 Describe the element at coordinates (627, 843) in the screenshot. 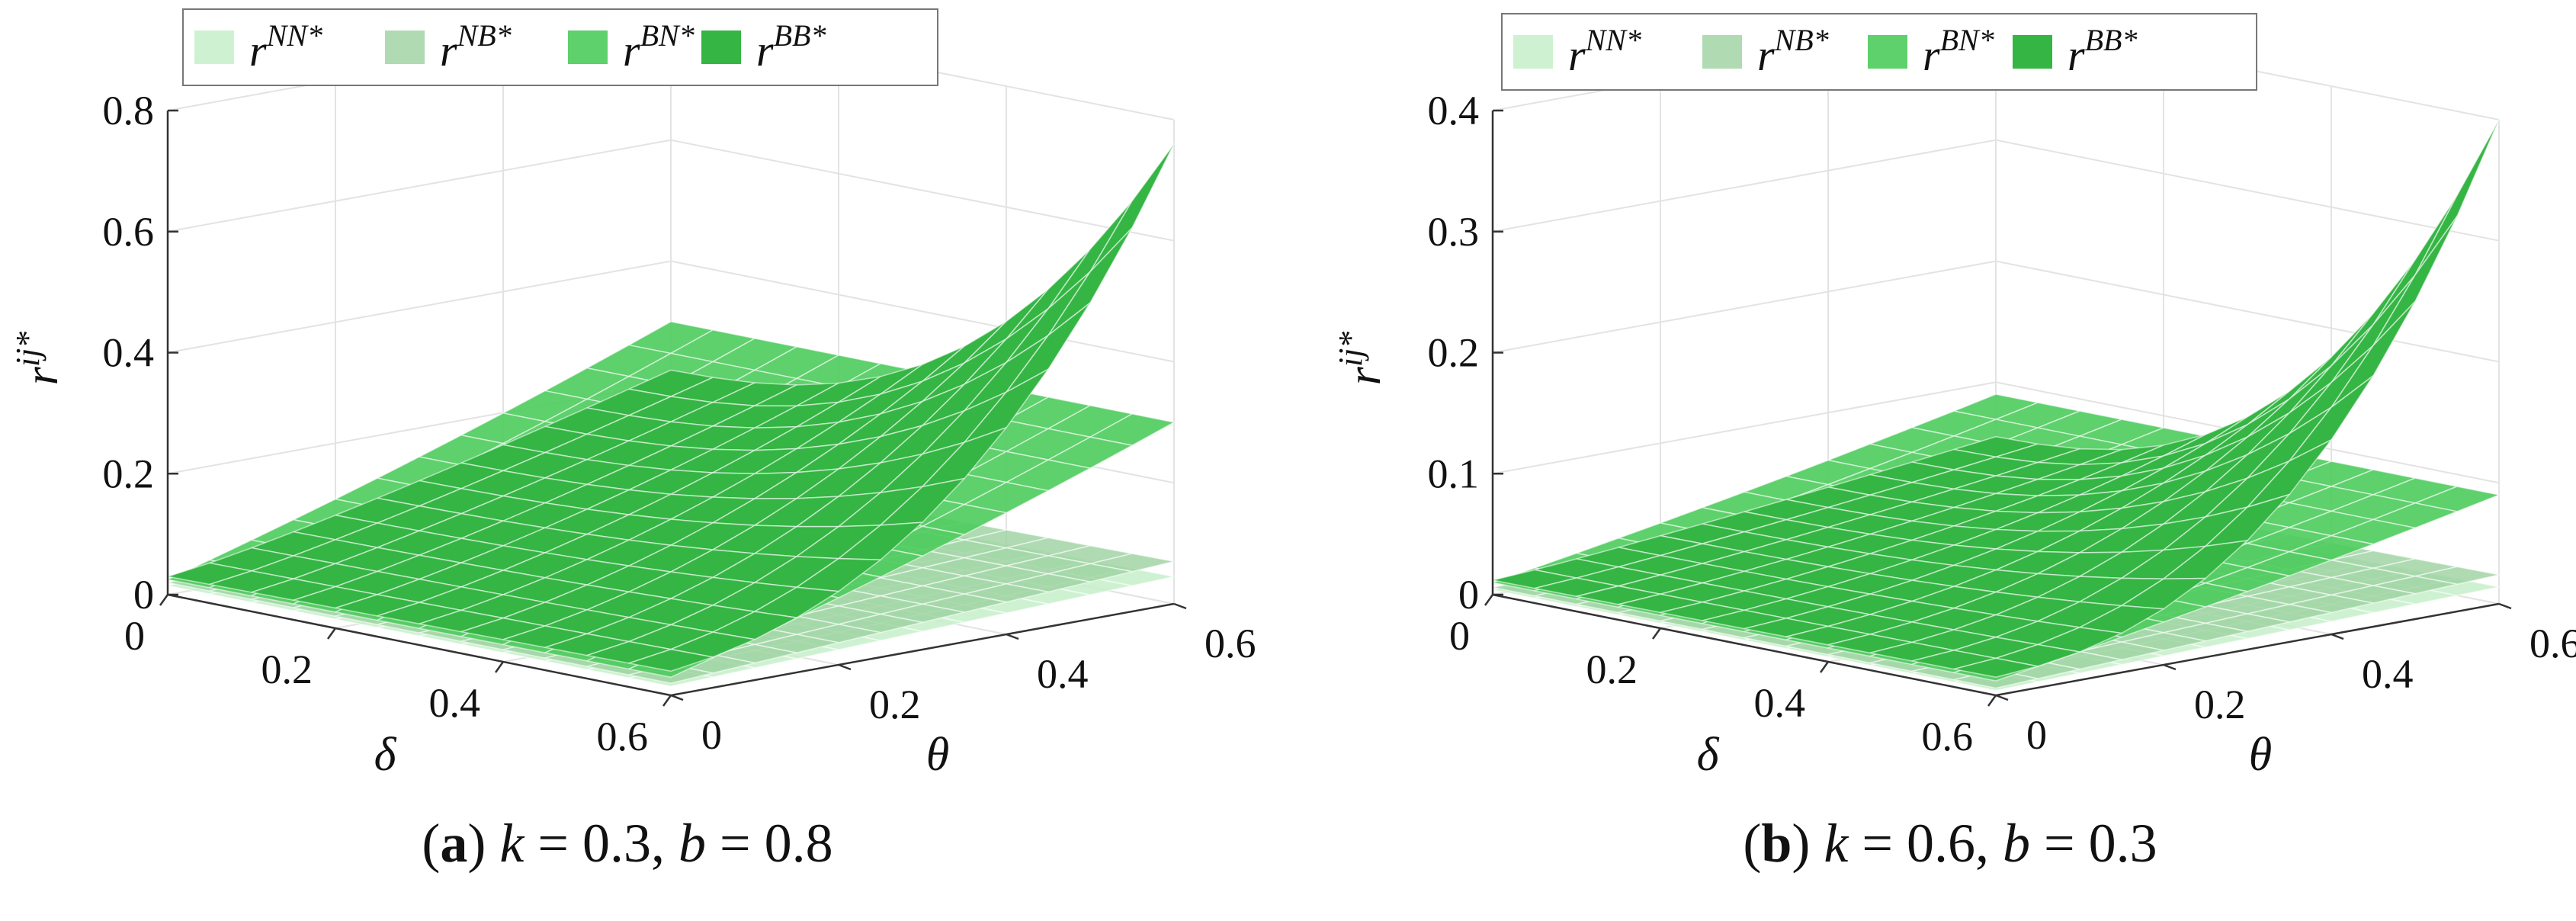

I see `panel-caption: (a) k = 0.3, b = 0.8` at that location.